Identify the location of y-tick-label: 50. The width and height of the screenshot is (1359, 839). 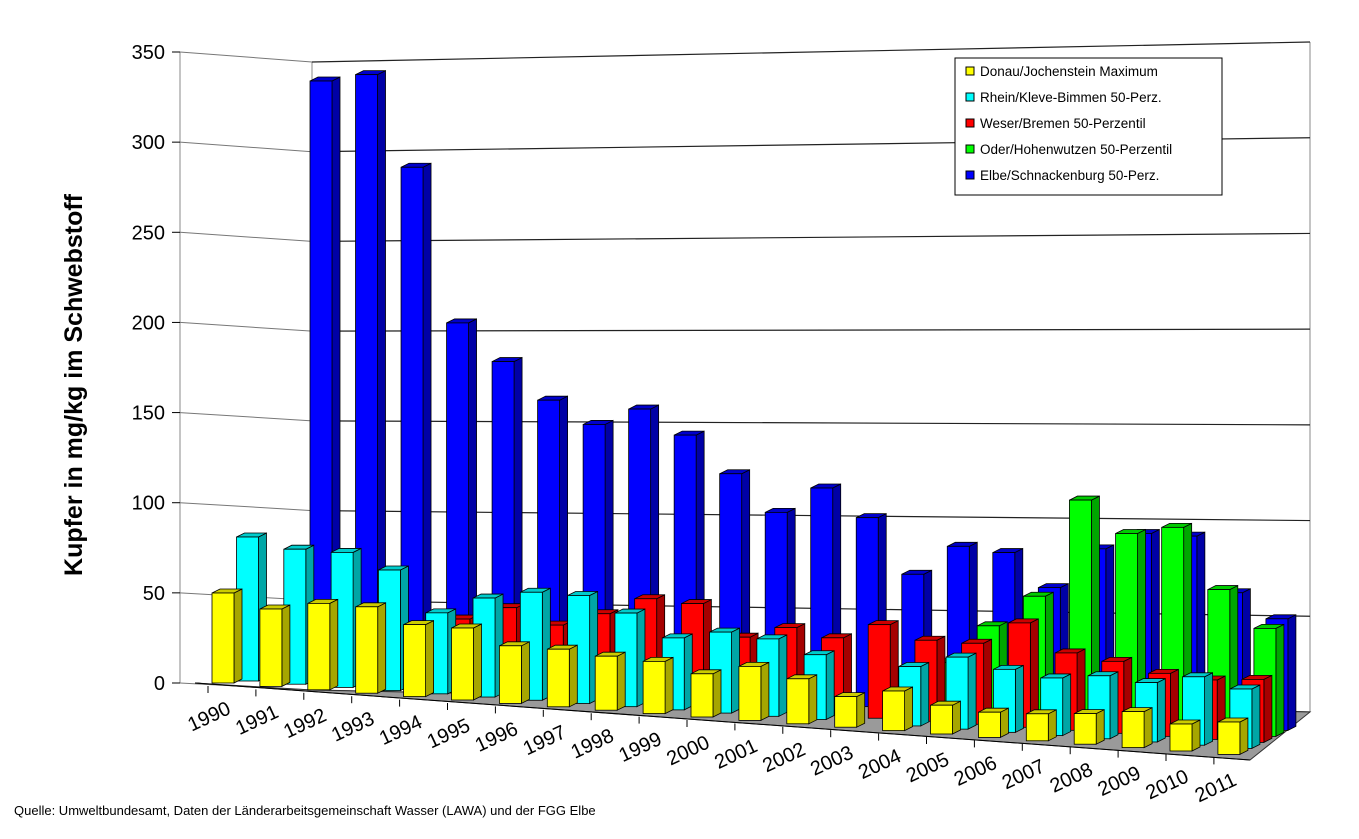
(154, 594).